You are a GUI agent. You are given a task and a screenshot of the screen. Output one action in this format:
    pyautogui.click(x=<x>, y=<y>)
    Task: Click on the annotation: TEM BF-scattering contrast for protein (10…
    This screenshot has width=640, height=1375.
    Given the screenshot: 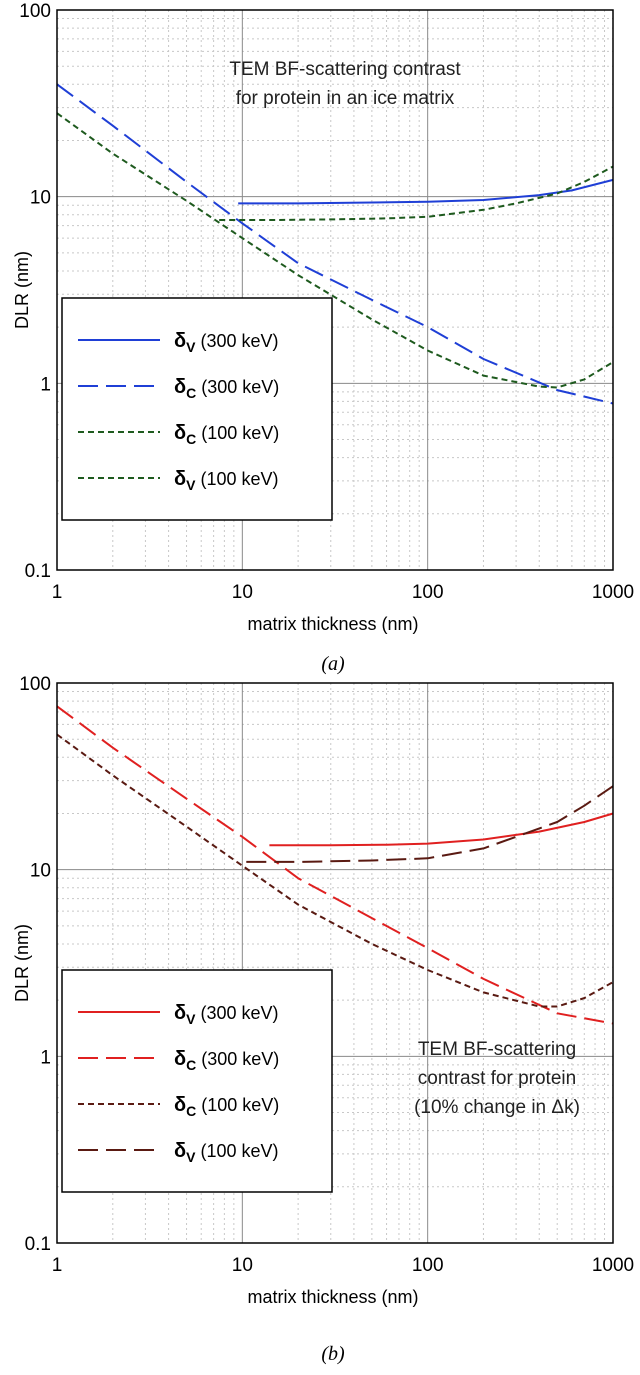 What is the action you would take?
    pyautogui.click(x=497, y=1078)
    